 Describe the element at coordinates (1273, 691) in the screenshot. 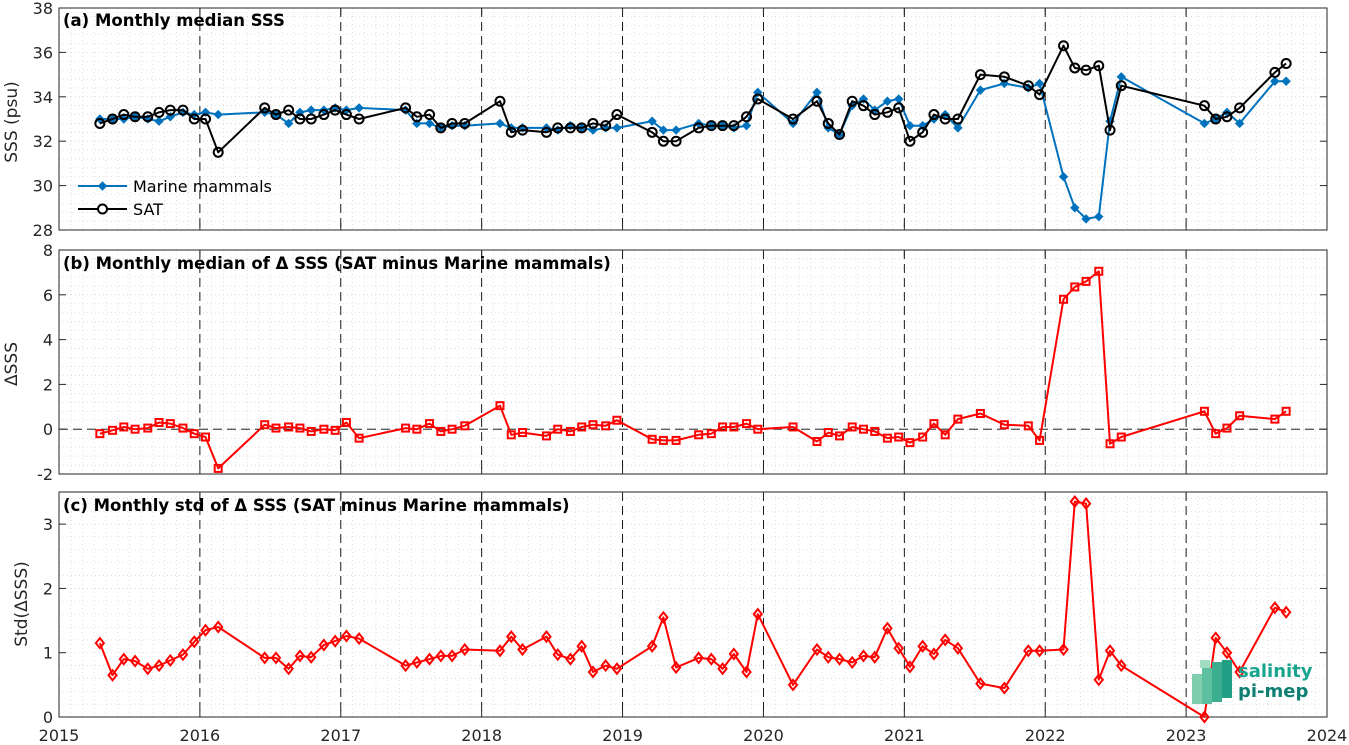

I see `logo-line2: pi-mep` at that location.